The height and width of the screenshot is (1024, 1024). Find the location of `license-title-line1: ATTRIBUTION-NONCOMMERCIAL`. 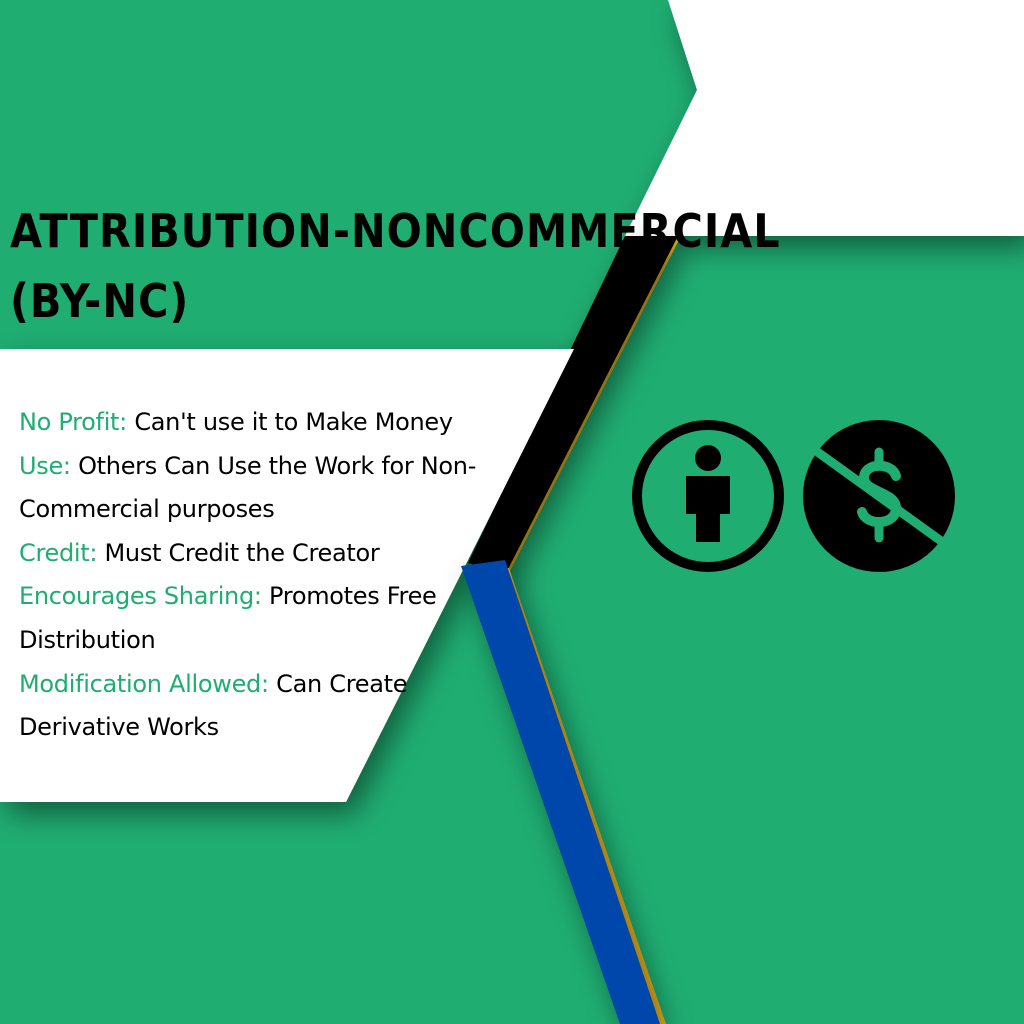

license-title-line1: ATTRIBUTION-NONCOMMERCIAL is located at coordinates (395, 231).